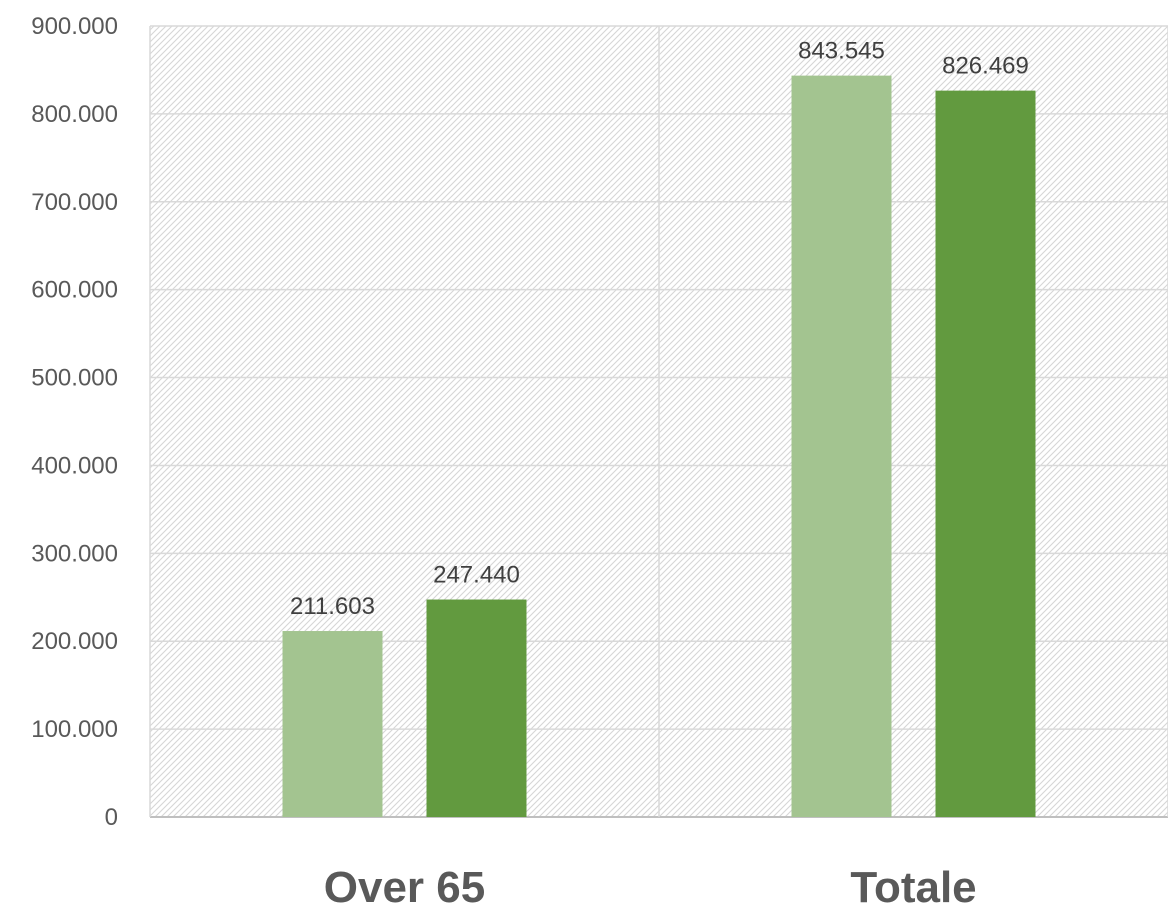  What do you see at coordinates (650, 885) in the screenshot?
I see `x-axis-categories: Over 65 Totale` at bounding box center [650, 885].